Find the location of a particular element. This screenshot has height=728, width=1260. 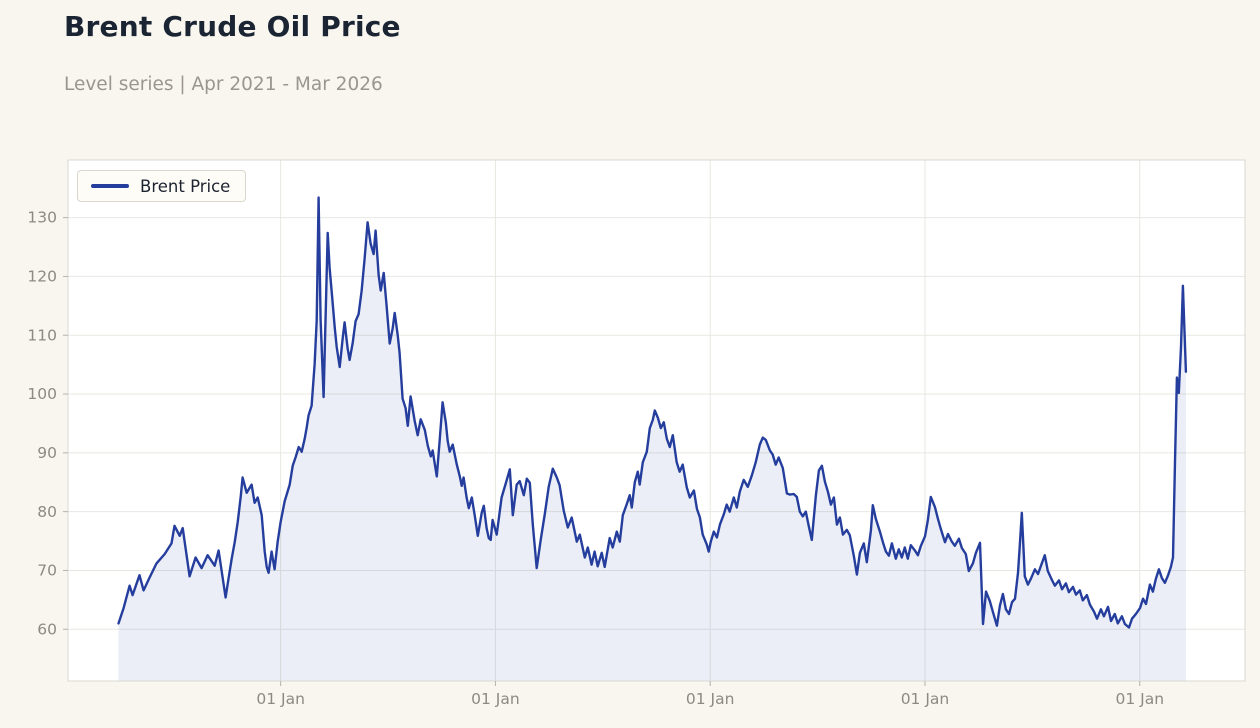

y-tick-label: 70 is located at coordinates (47, 571).